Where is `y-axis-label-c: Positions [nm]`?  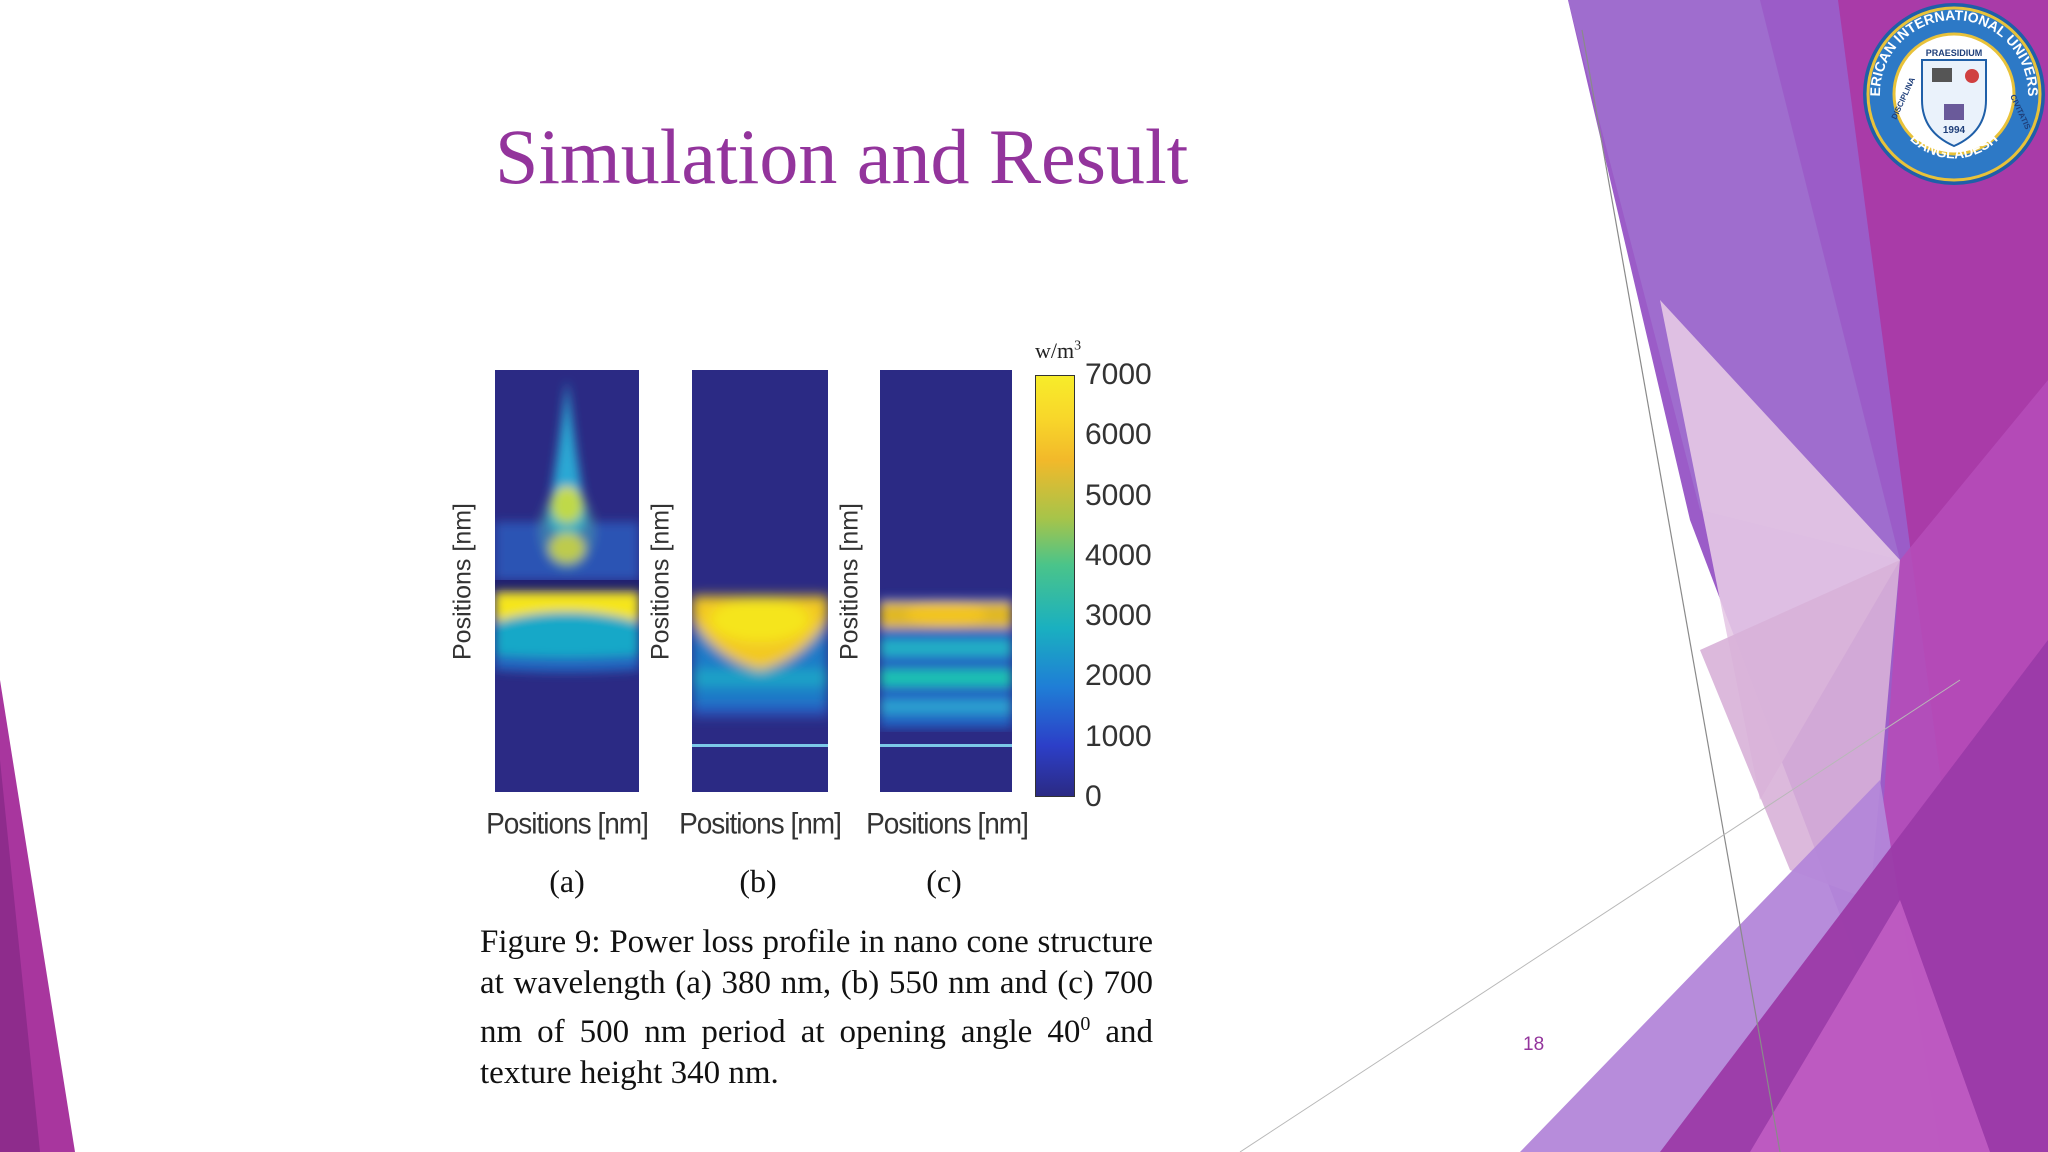
y-axis-label-c: Positions [nm] is located at coordinates (849, 582).